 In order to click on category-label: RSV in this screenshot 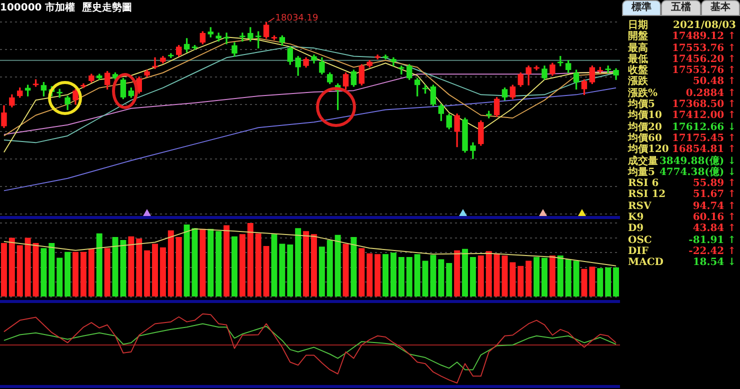, I will do `click(640, 206)`.